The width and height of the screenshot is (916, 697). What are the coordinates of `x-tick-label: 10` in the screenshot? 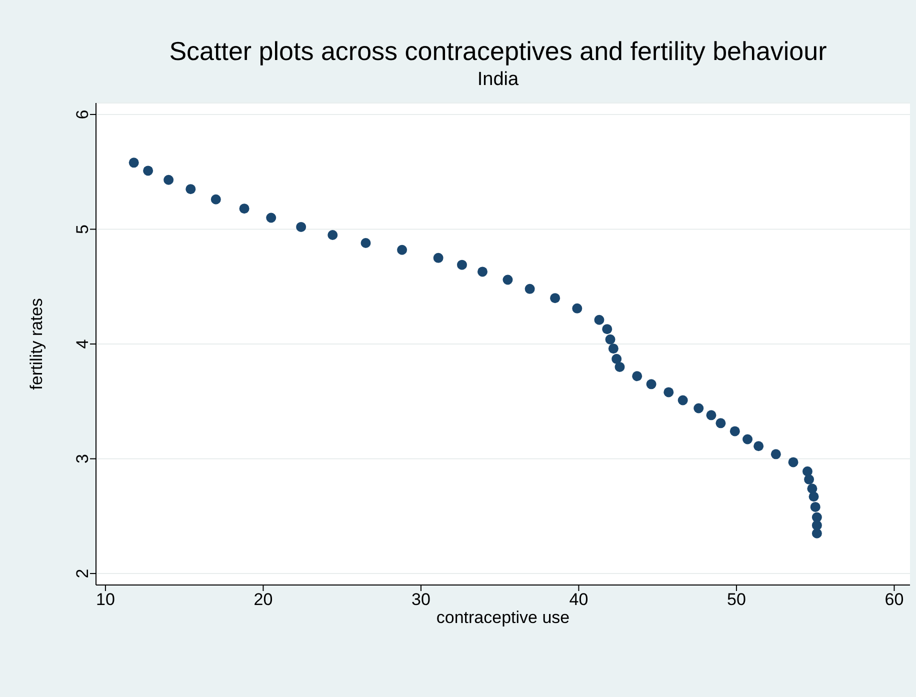 It's located at (105, 600).